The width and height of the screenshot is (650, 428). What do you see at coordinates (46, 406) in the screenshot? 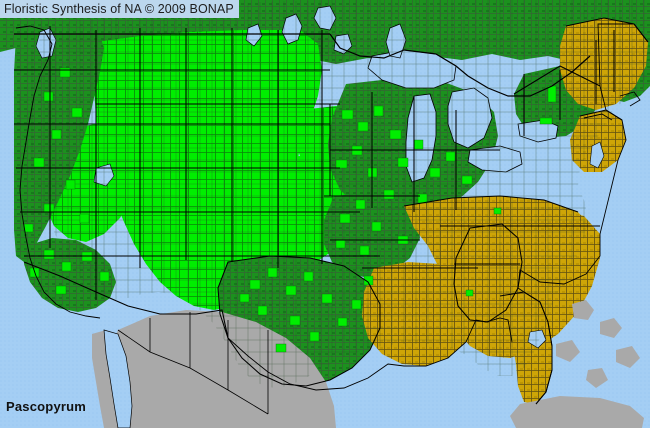
I see `taxon-name-label: Pascopyrum` at bounding box center [46, 406].